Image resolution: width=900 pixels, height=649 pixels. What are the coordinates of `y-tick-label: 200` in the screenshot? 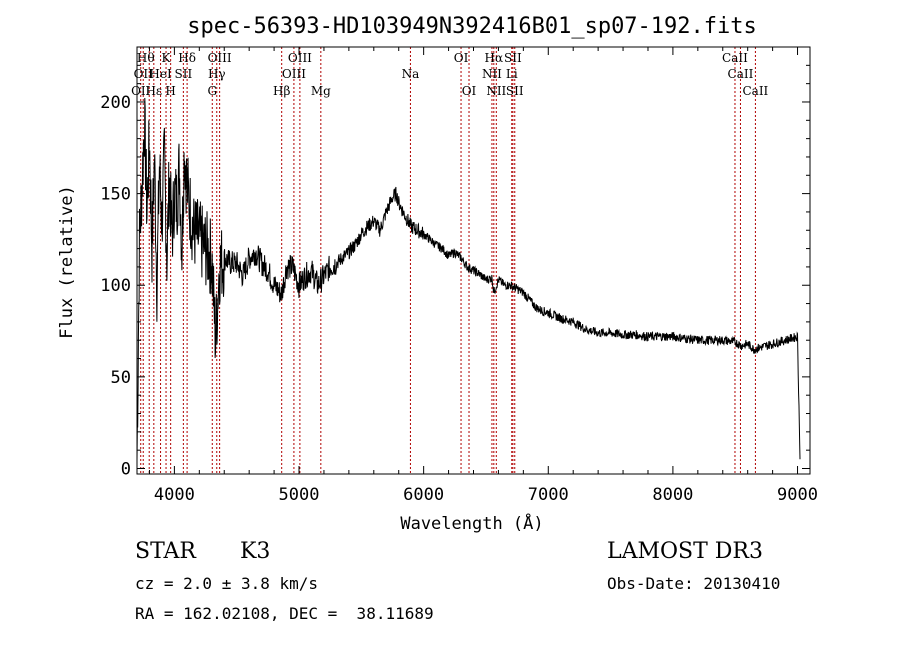 It's located at (115, 103).